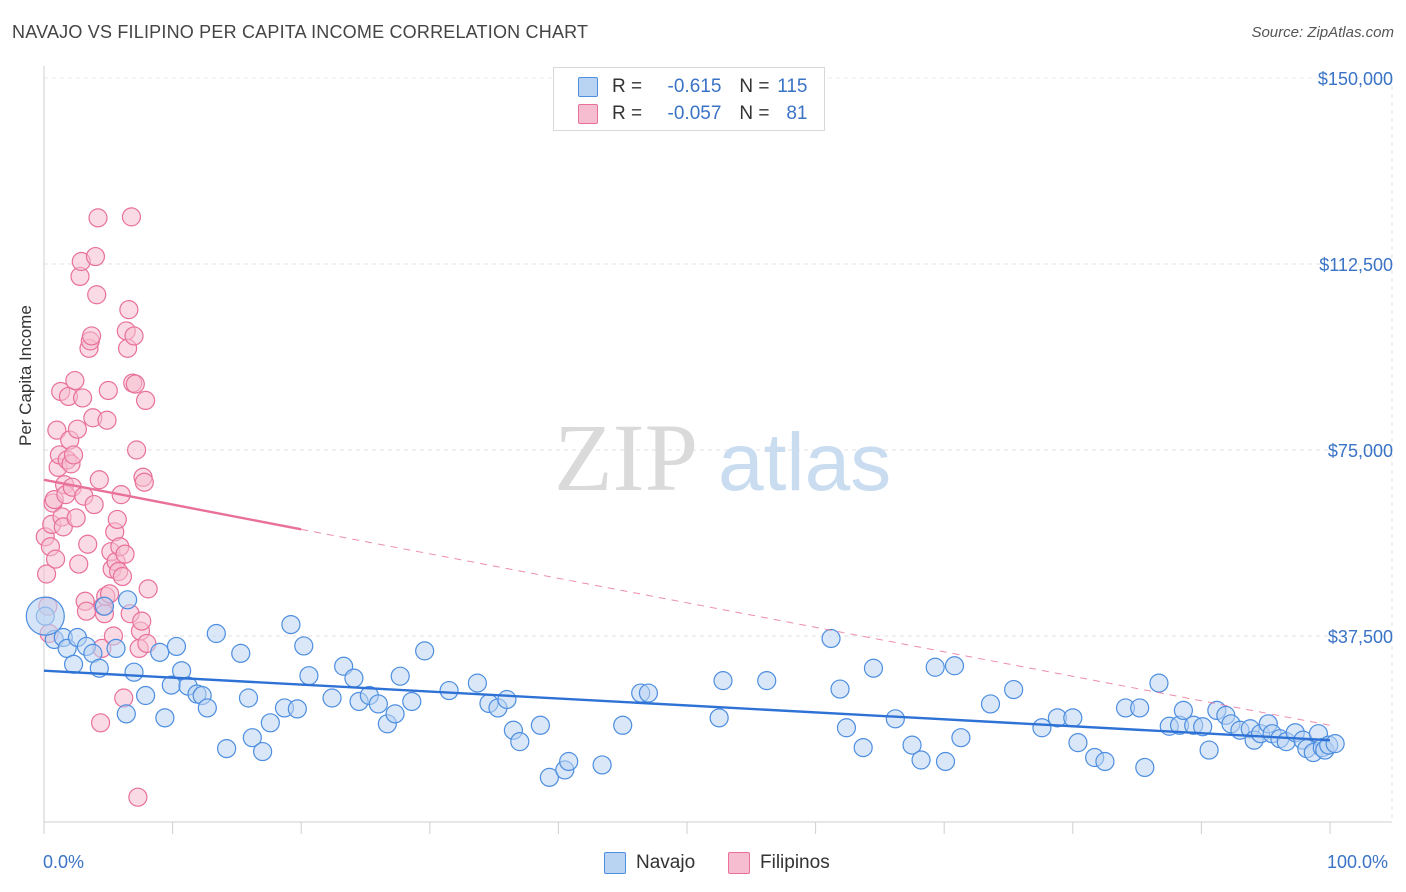 The image size is (1406, 892). I want to click on legend-filipinos-label: Filipinos, so click(795, 862).